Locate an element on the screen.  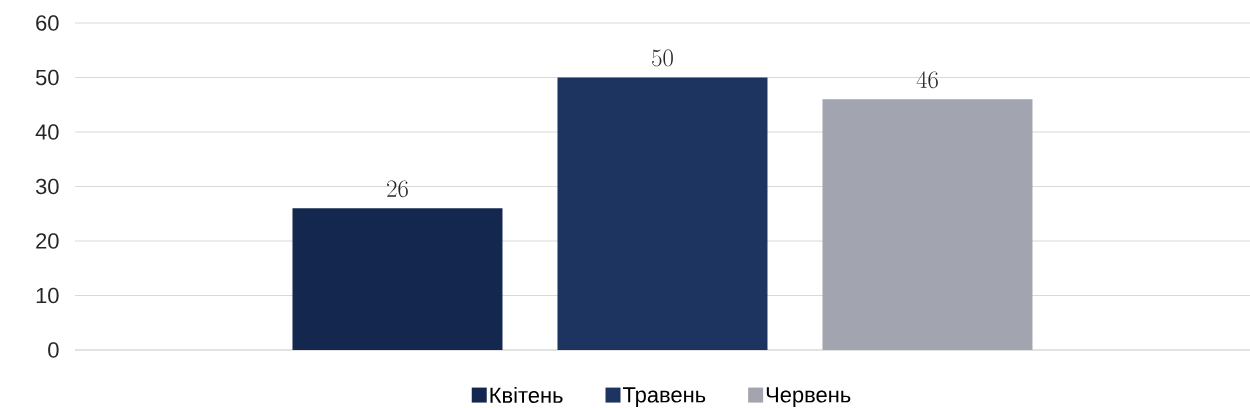
data-label: 50 is located at coordinates (662, 58).